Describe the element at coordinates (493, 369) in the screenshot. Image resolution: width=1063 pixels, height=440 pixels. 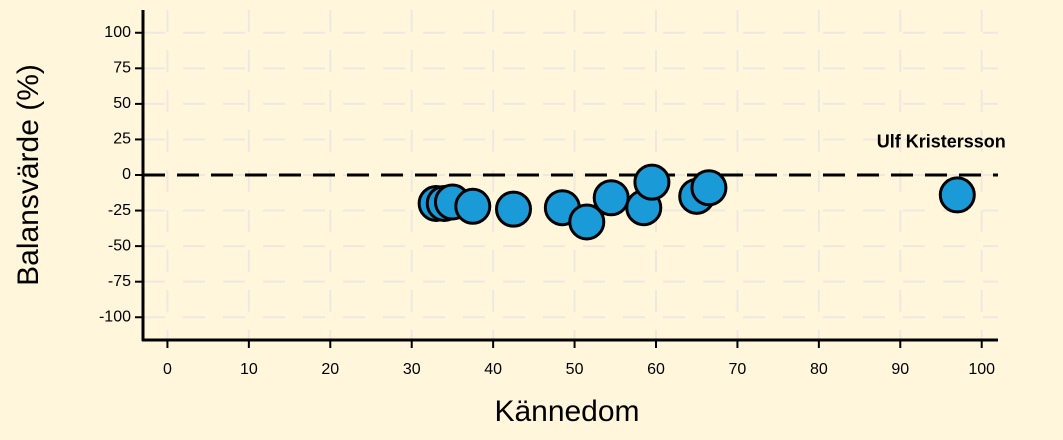
I see `x-tick-label: 40` at that location.